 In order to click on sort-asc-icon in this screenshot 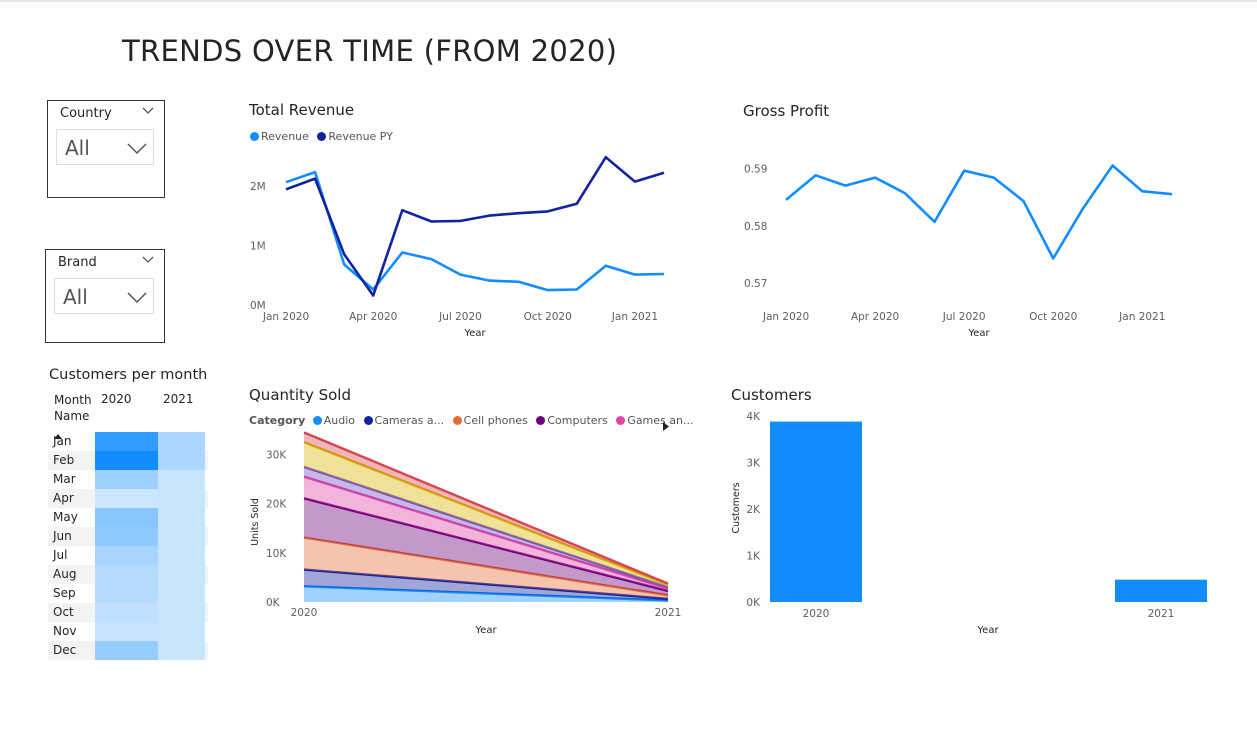, I will do `click(58, 433)`.